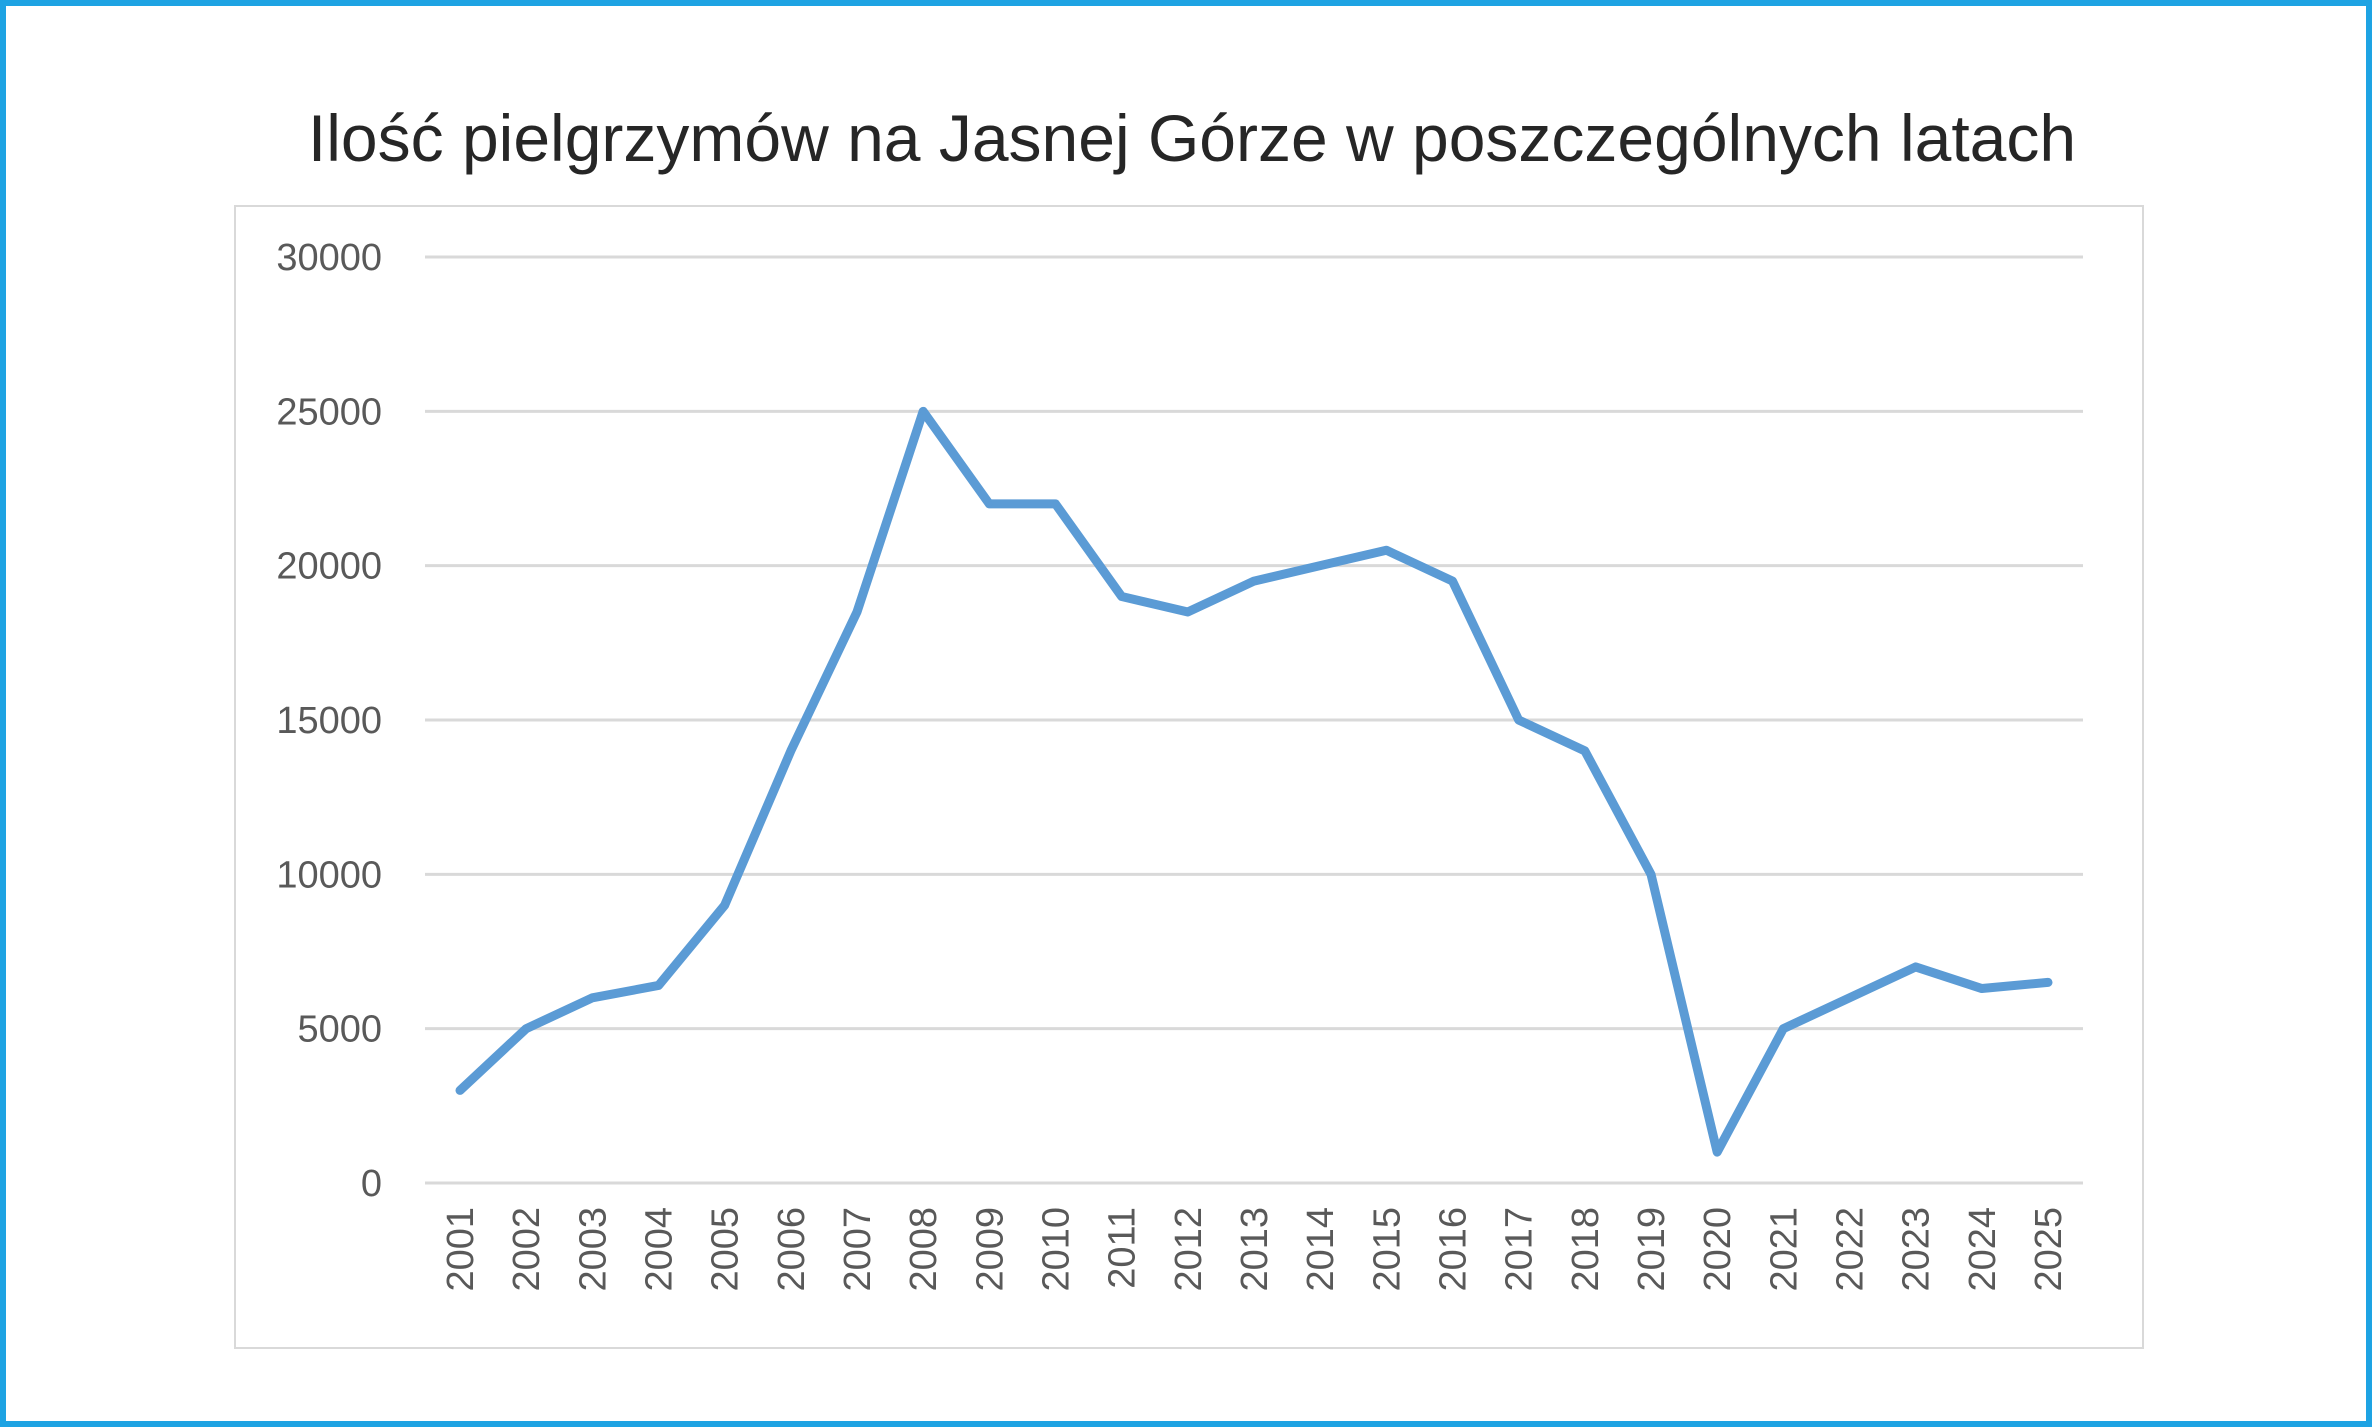  I want to click on x-tick-label: 2003, so click(593, 1249).